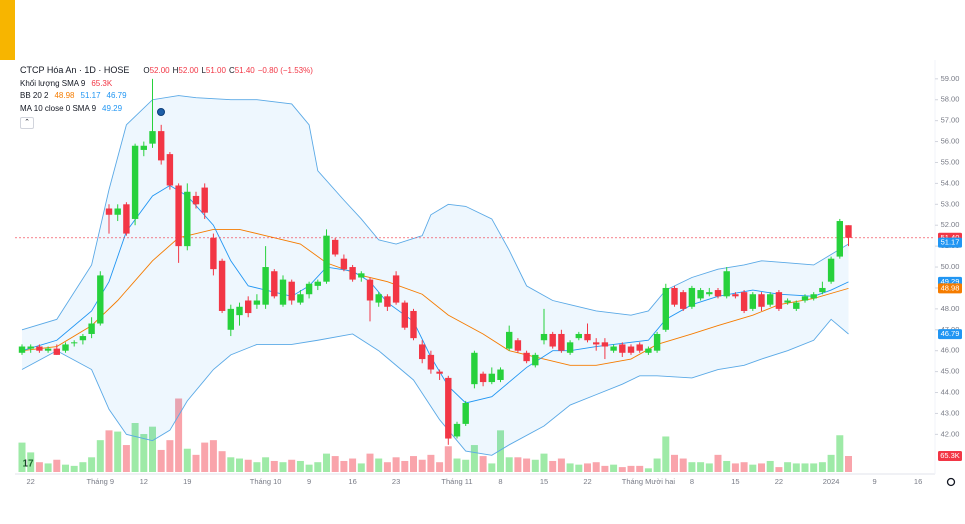 The image size is (965, 524). I want to click on settings-icon, so click(951, 482).